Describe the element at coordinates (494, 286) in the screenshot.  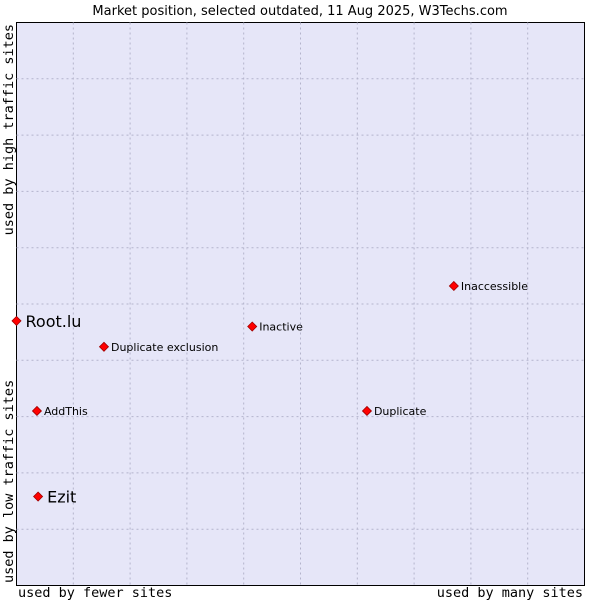
I see `point-label: Inaccessible` at that location.